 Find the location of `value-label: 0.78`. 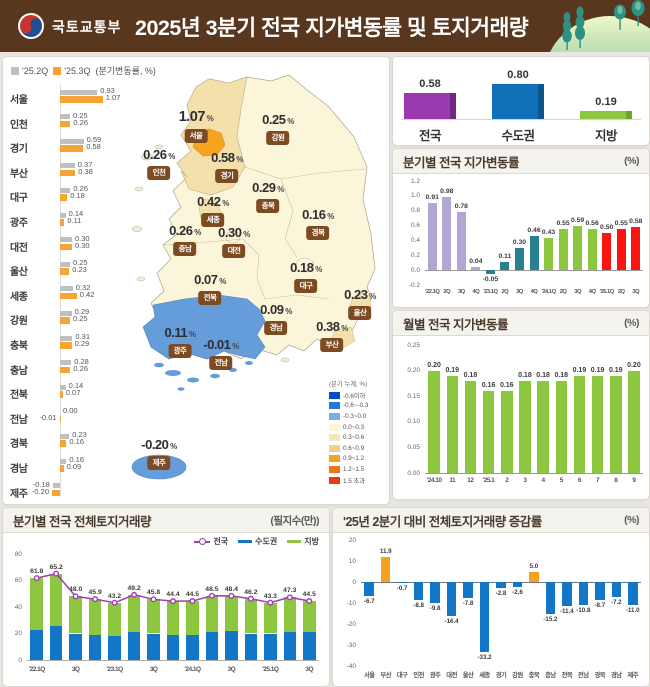

value-label: 0.78 is located at coordinates (461, 207).